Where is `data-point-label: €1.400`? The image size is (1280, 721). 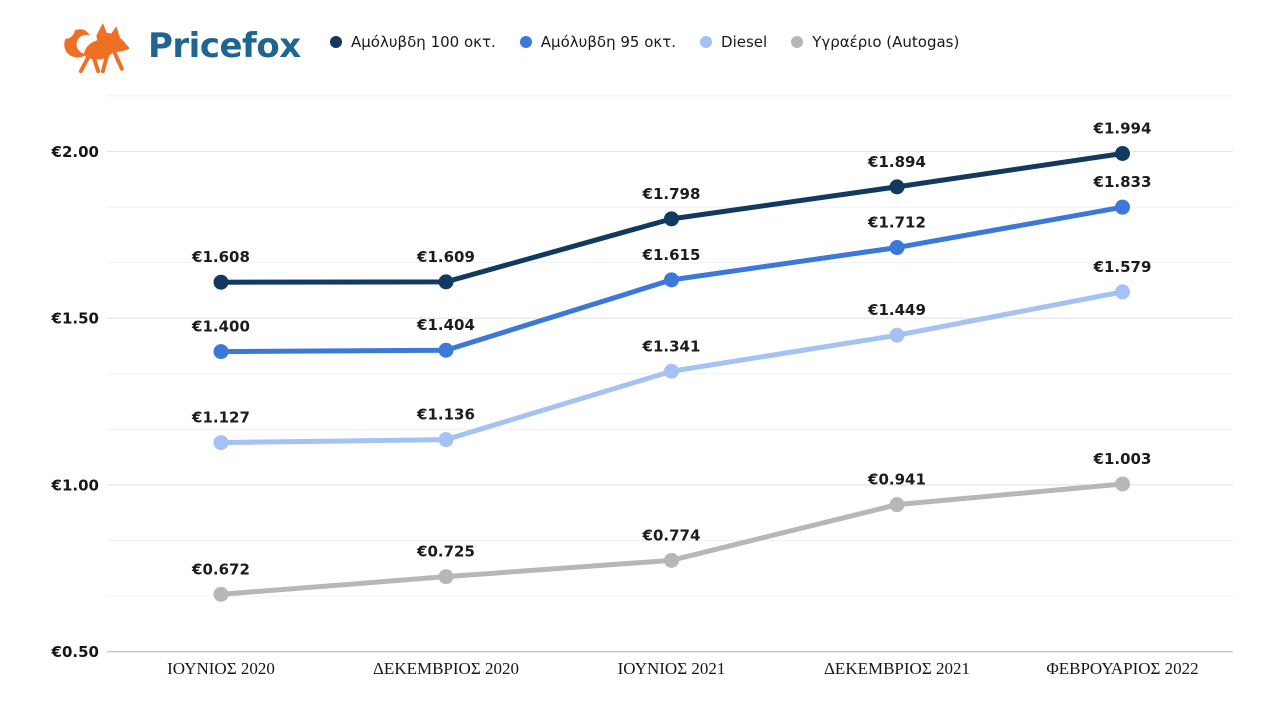 data-point-label: €1.400 is located at coordinates (220, 327).